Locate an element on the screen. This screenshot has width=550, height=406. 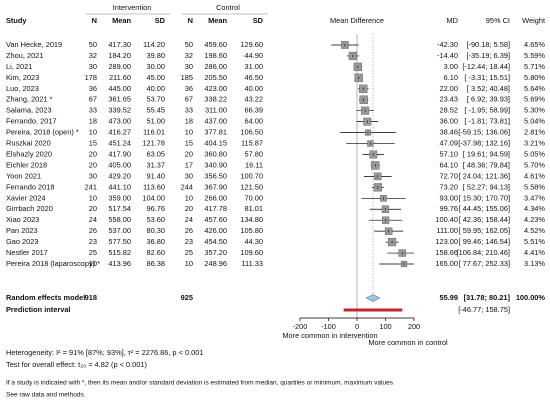
weight-value: 3.13% is located at coordinates (534, 263).